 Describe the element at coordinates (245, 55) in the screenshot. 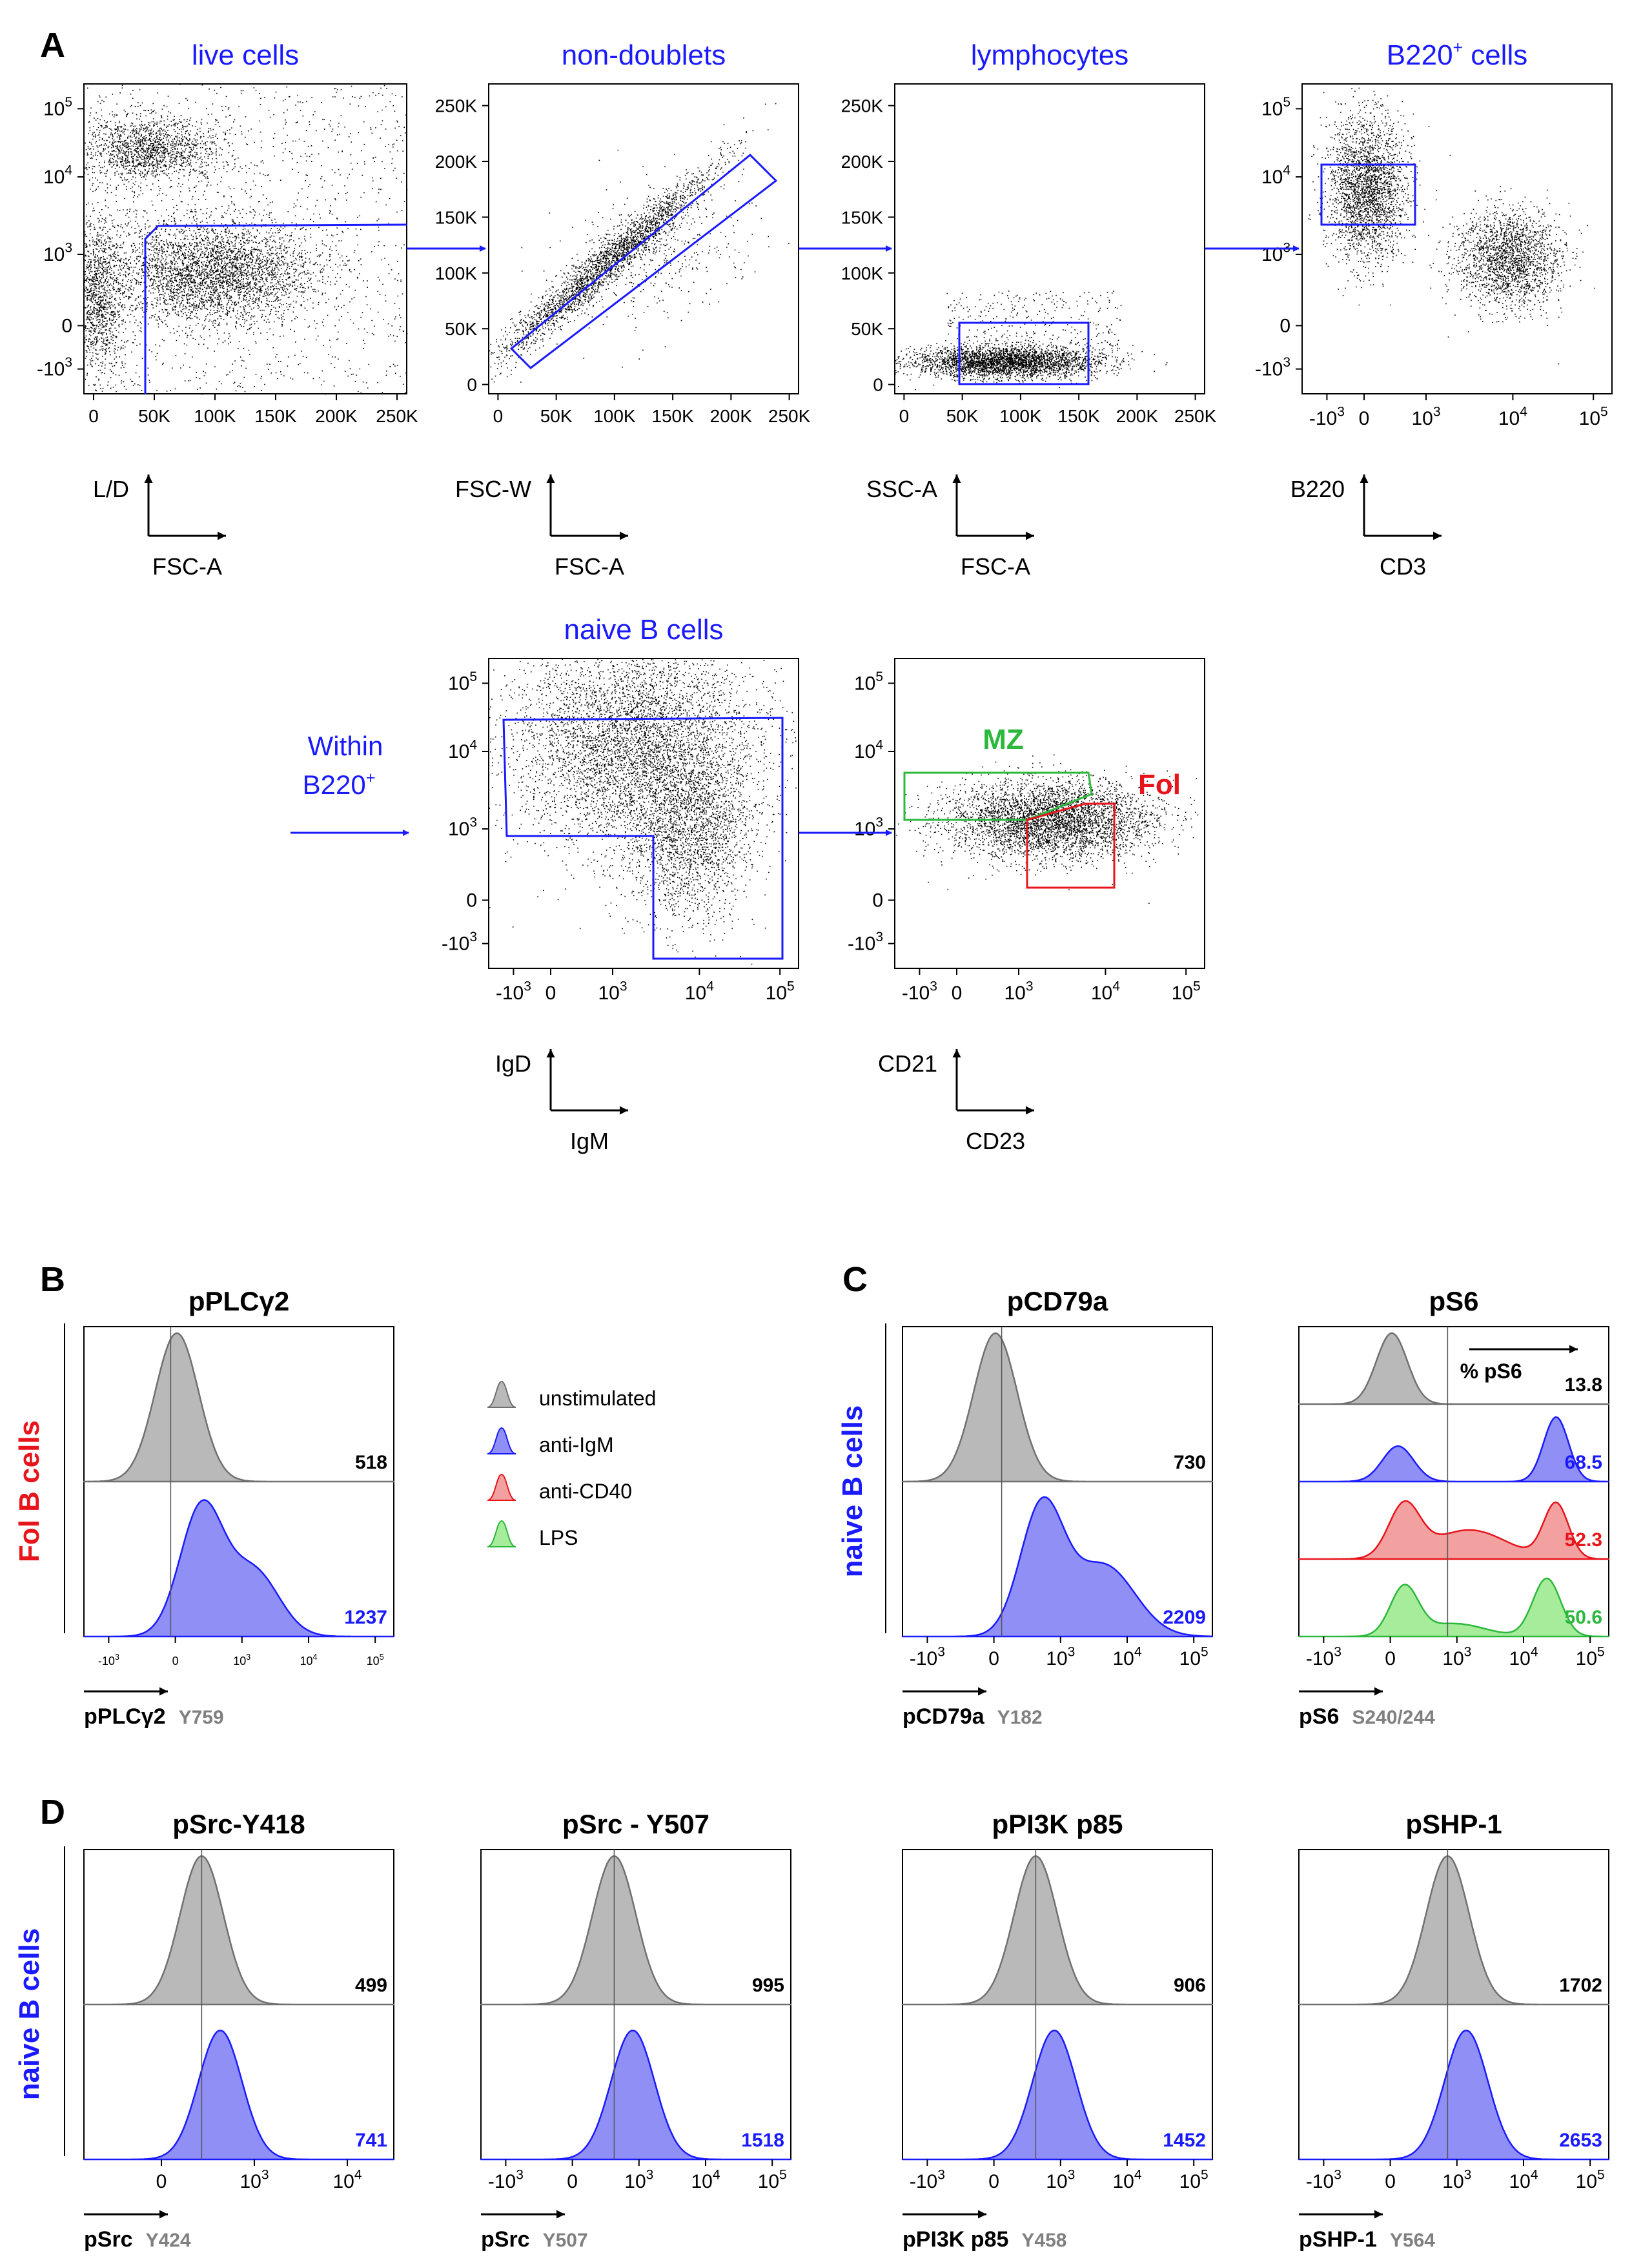

I see `gating-title: live cells` at that location.